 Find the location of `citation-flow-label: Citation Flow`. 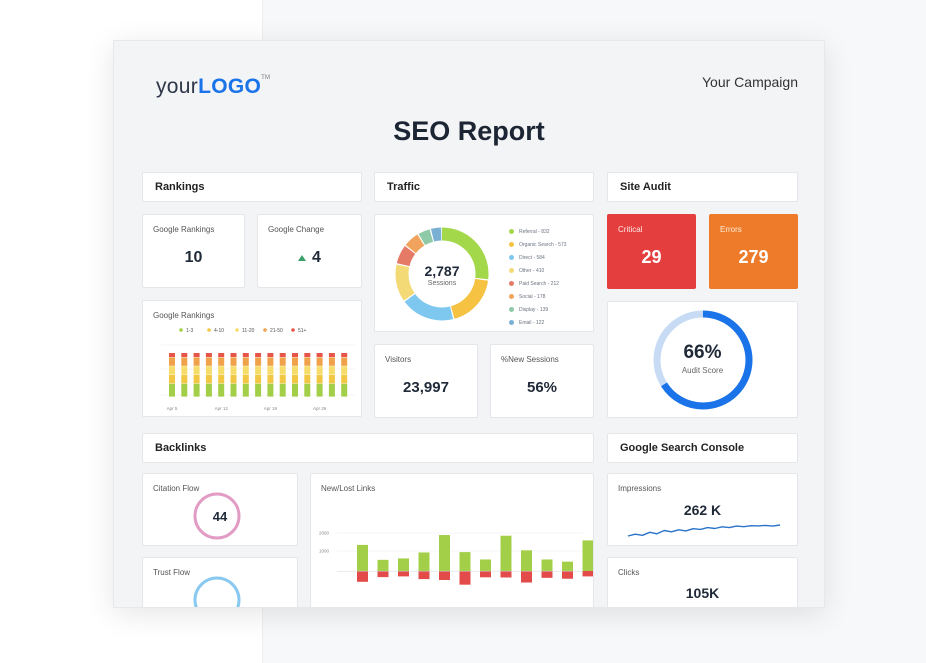

citation-flow-label: Citation Flow is located at coordinates (176, 488).